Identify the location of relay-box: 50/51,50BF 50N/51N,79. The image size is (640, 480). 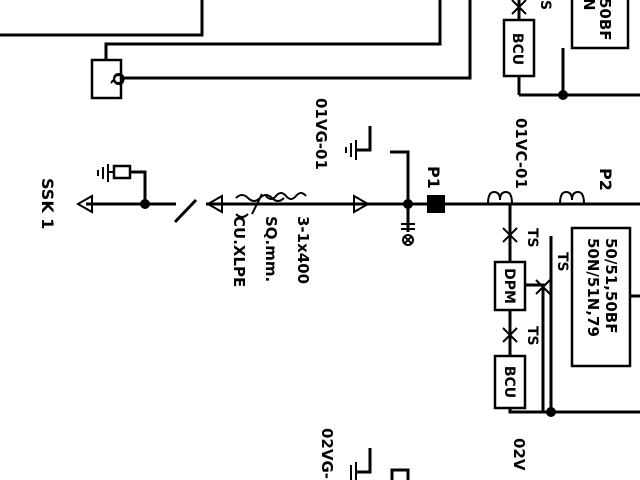
(605, 297).